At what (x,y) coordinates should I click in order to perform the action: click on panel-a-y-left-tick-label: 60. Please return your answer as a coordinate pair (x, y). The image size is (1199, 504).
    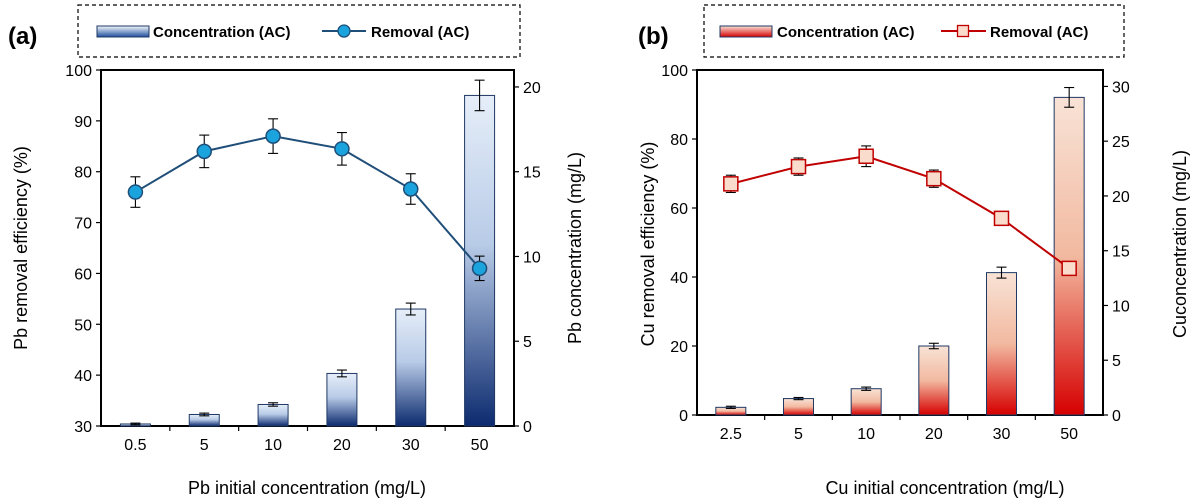
    Looking at the image, I should click on (83, 274).